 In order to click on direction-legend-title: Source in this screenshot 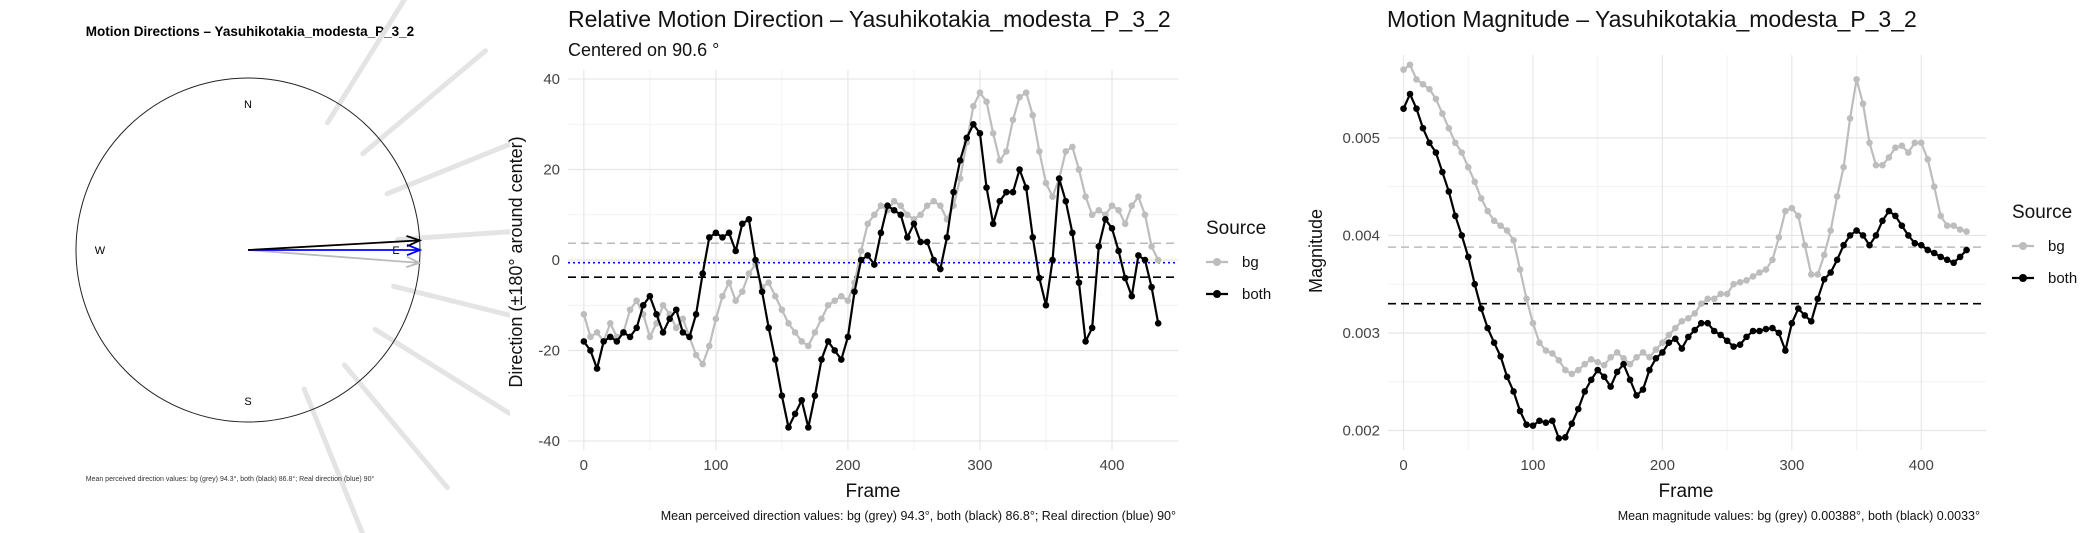, I will do `click(1236, 228)`.